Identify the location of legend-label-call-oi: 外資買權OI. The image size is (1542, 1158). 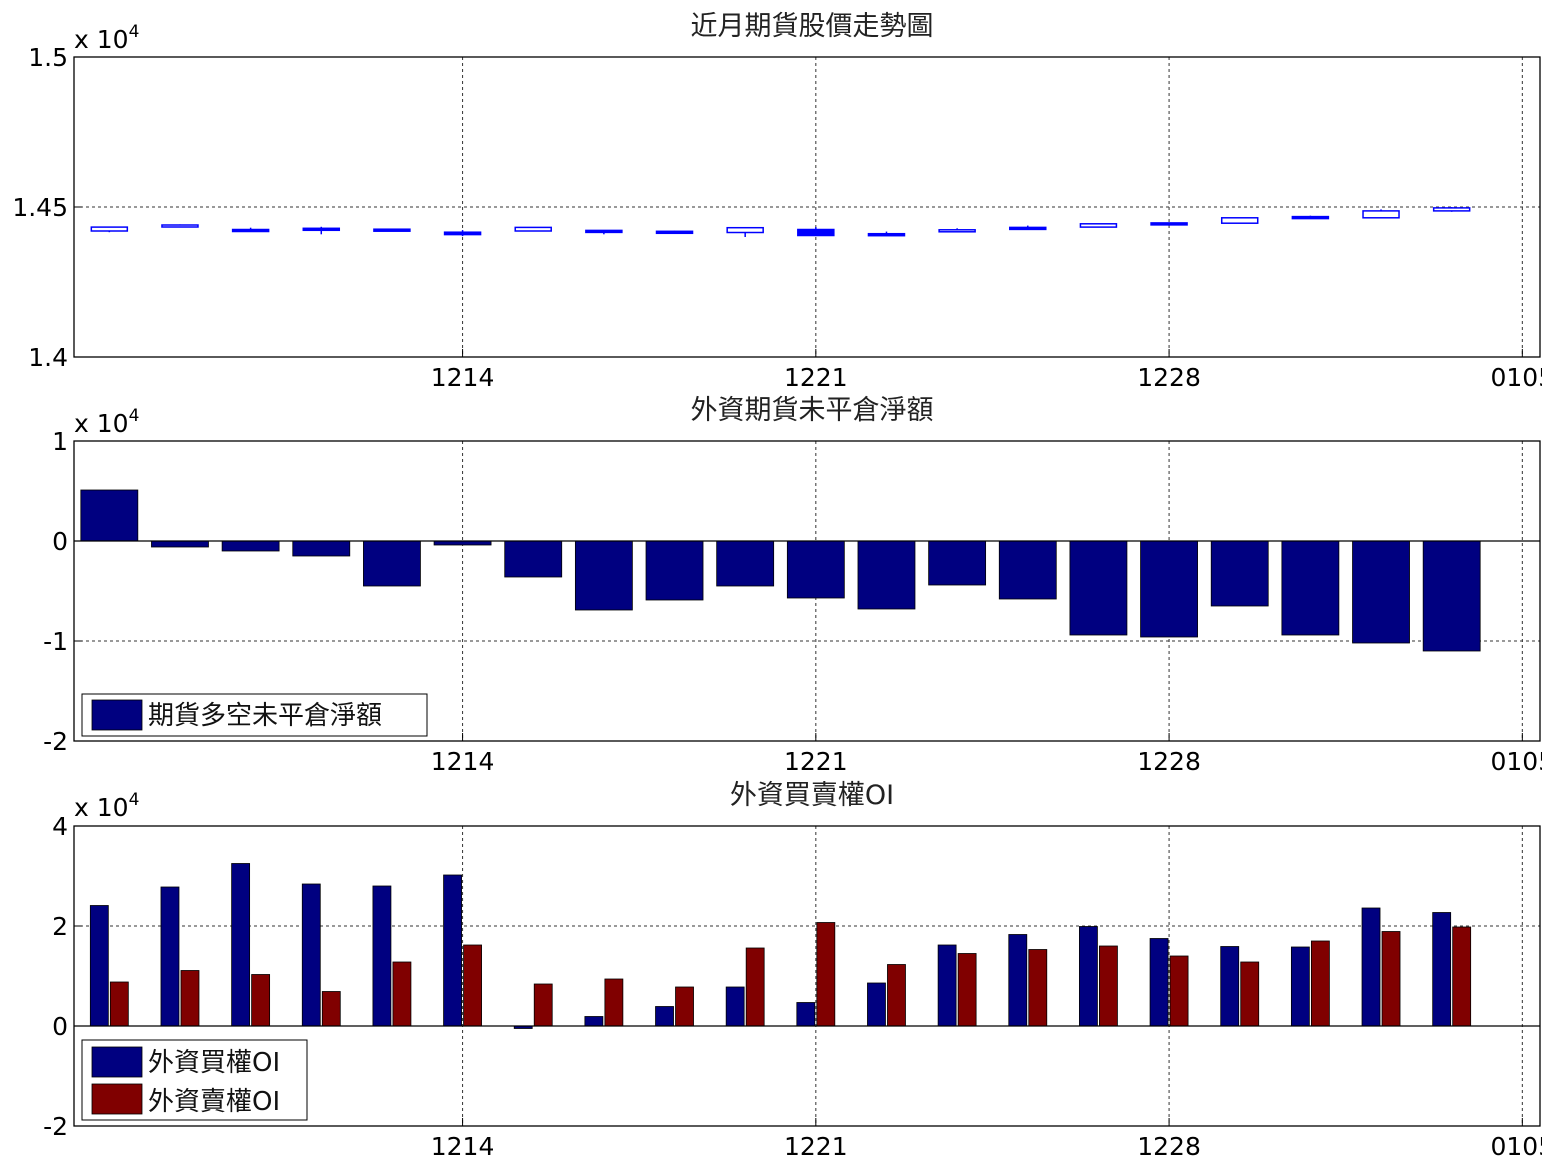
(214, 1063).